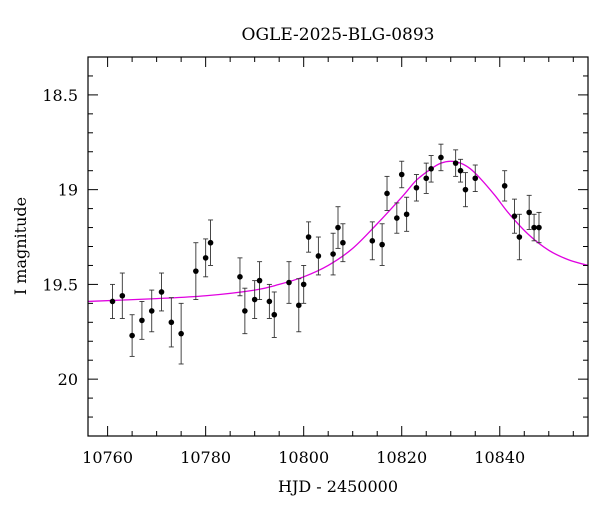 The image size is (600, 512). I want to click on x-axis-label: HJD - 2450000, so click(338, 486).